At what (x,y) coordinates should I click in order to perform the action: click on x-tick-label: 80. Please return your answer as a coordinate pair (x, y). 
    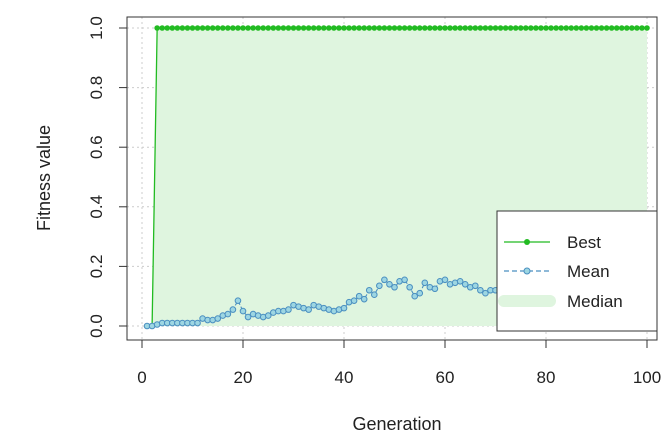
    Looking at the image, I should click on (546, 377).